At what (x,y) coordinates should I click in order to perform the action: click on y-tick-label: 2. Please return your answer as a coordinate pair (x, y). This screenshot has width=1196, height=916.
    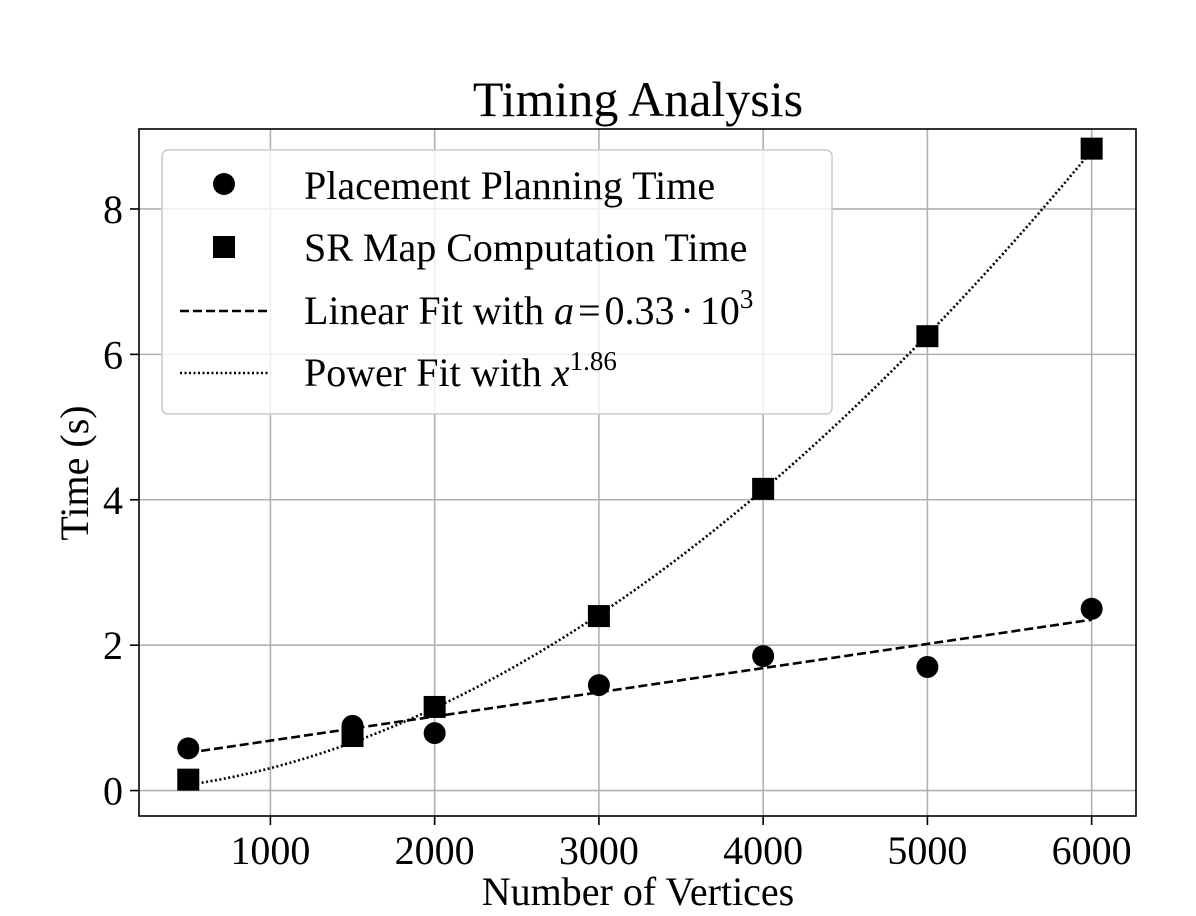
    Looking at the image, I should click on (113, 645).